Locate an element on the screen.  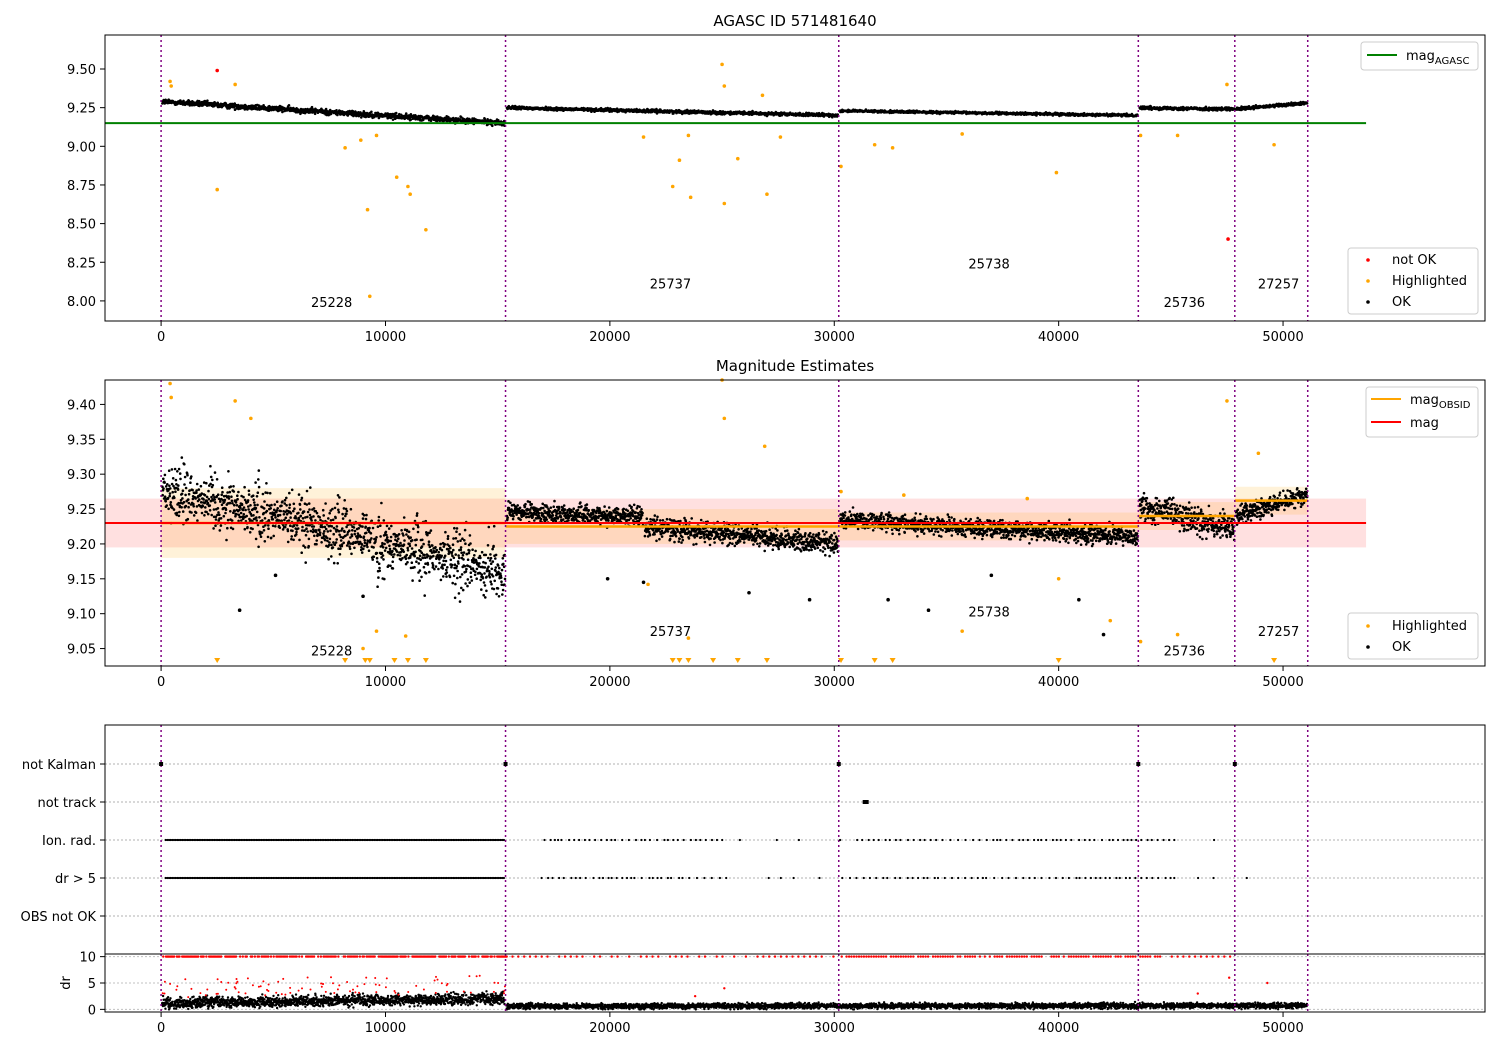
y-tick-label: 8.75 is located at coordinates (81, 186).